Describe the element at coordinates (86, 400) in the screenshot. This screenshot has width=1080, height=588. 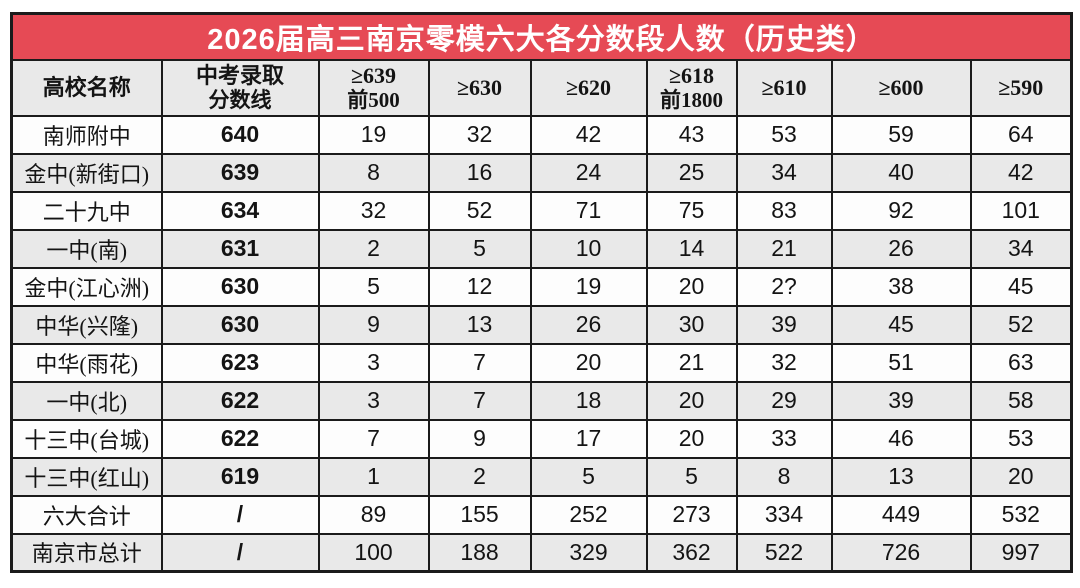
I see `school-name-cell: 一中(北)` at that location.